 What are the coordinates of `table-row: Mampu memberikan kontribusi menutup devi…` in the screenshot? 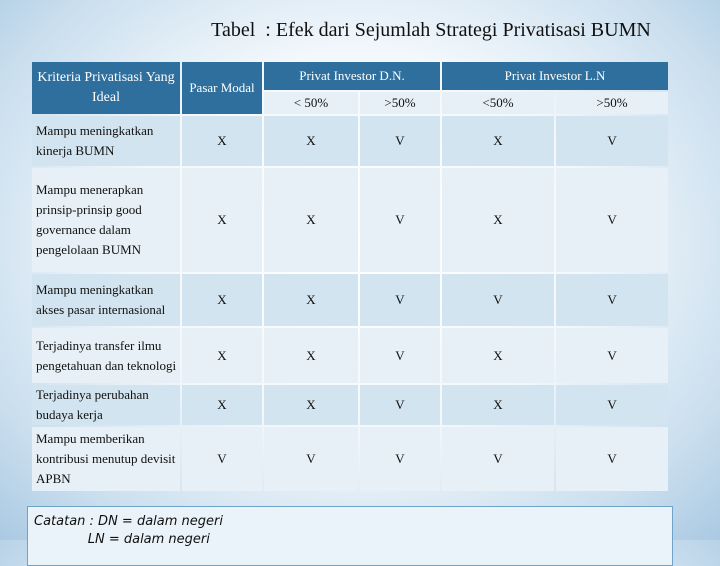 It's located at (350, 459).